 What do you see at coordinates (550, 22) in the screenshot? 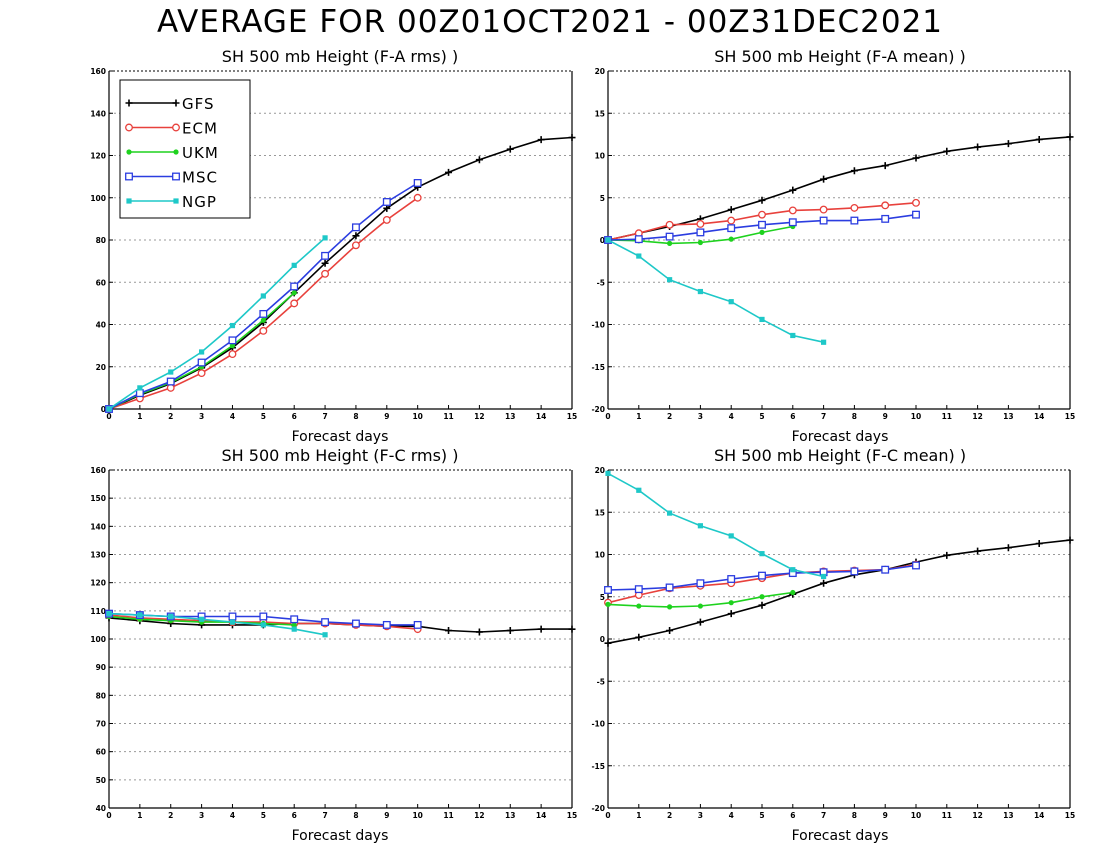
I see `main-title: AVERAGE FOR 00Z01OCT2021 - 00Z31DEC2021` at bounding box center [550, 22].